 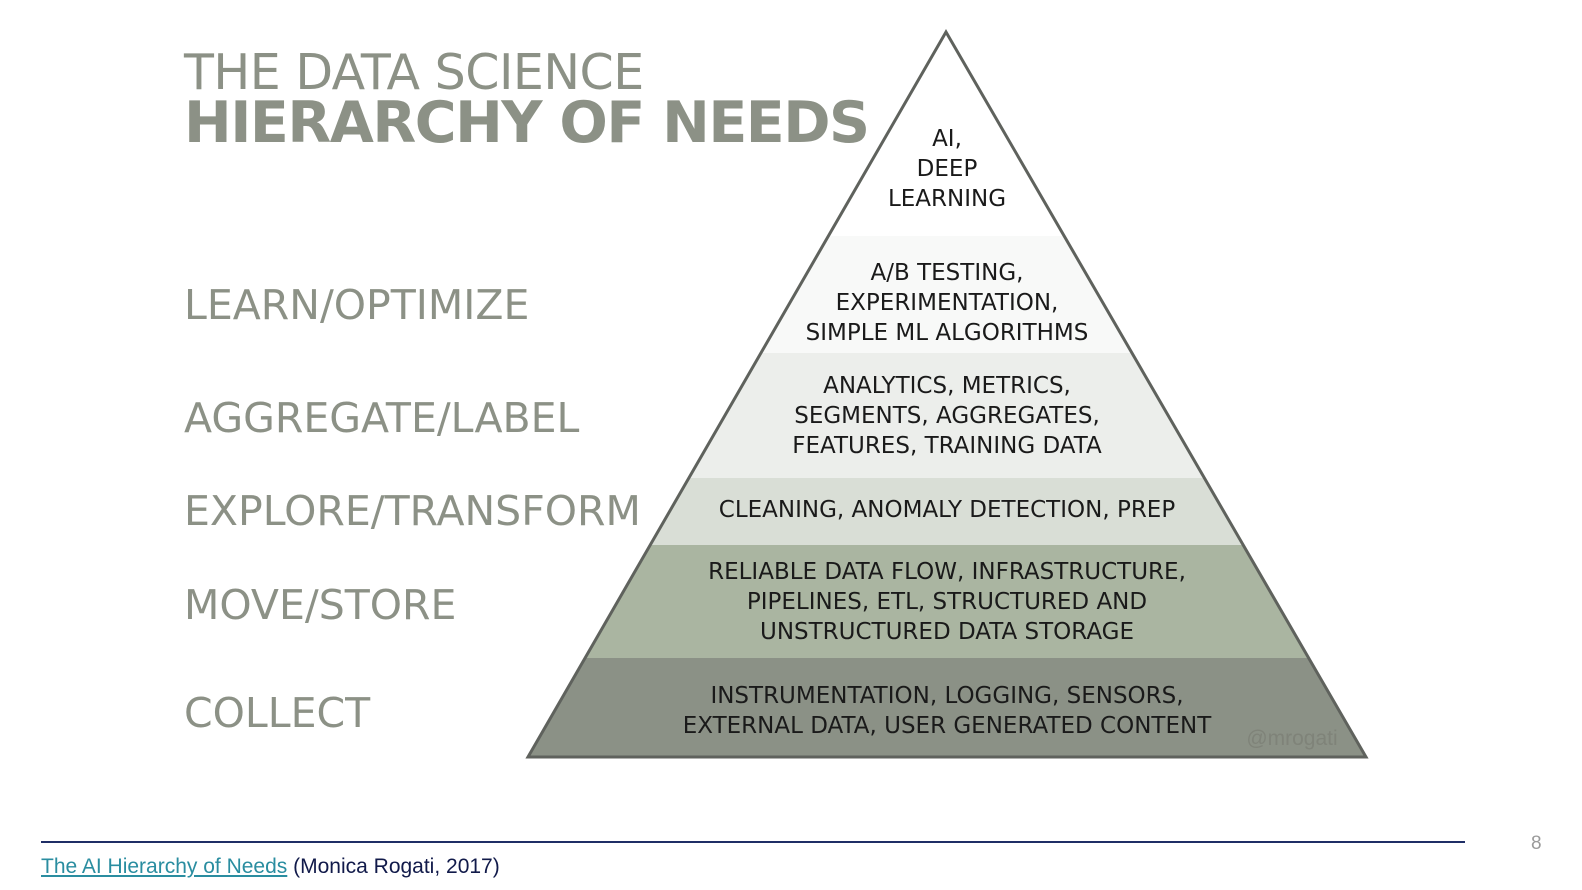 What do you see at coordinates (396, 866) in the screenshot?
I see `citation-text: (Monica Rogati, 2017)` at bounding box center [396, 866].